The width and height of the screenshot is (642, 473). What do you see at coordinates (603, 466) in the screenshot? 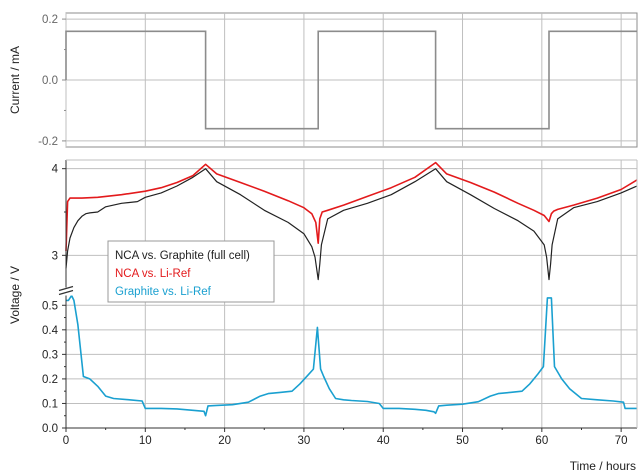
I see `time-axis-title: Time / hours` at bounding box center [603, 466].